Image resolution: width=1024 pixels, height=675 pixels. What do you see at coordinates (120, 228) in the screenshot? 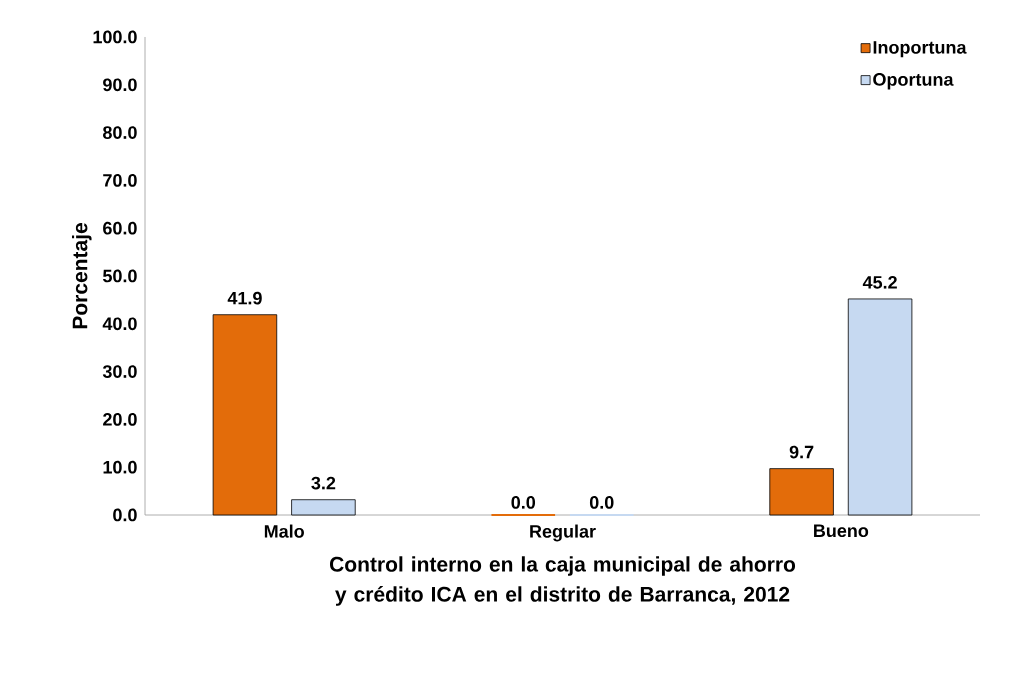
I see `y-tick-label: 60.0` at bounding box center [120, 228].